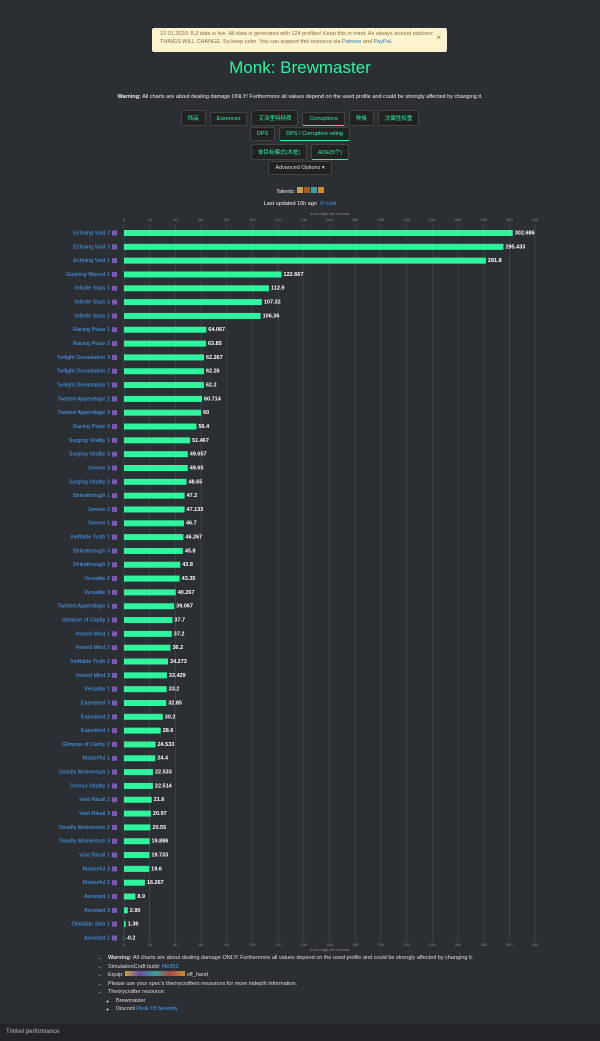 The width and height of the screenshot is (600, 1041). Describe the element at coordinates (83, 413) in the screenshot. I see `category-label: Twisted Appendage 3` at that location.